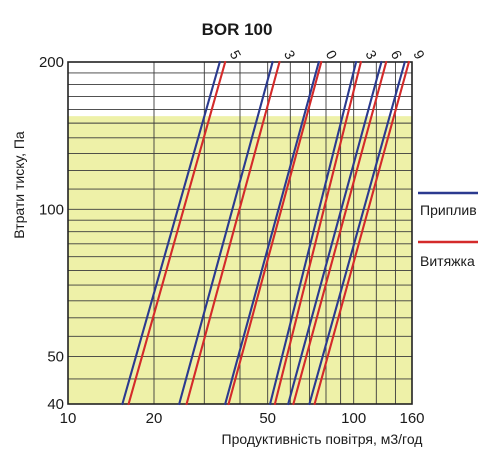 Image resolution: width=500 pixels, height=461 pixels. What do you see at coordinates (51, 209) in the screenshot?
I see `y-tick-label: 100` at bounding box center [51, 209].